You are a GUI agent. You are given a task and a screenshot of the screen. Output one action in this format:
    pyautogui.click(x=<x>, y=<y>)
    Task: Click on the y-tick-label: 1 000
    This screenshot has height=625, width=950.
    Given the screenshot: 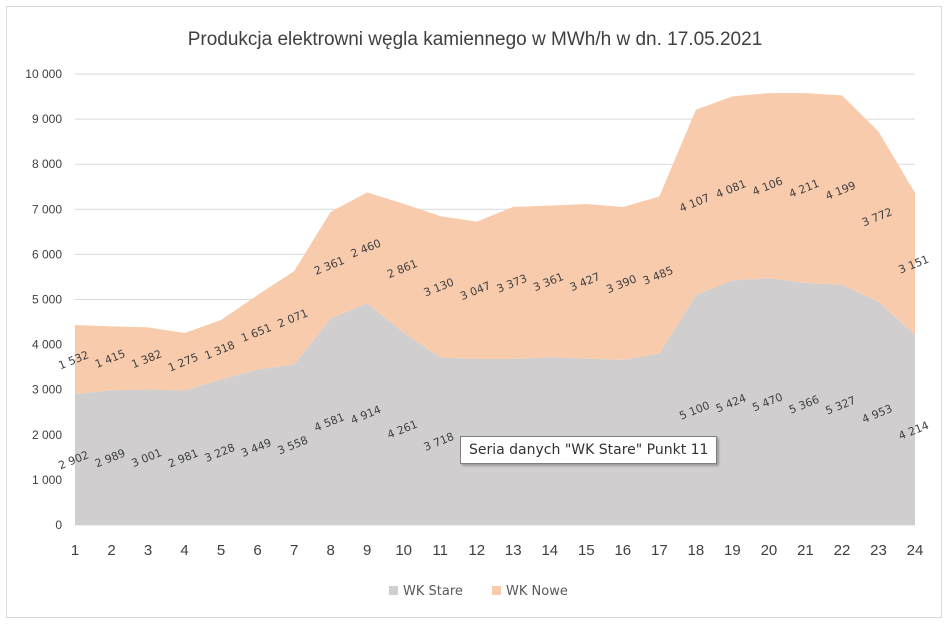 What is the action you would take?
    pyautogui.click(x=47, y=480)
    